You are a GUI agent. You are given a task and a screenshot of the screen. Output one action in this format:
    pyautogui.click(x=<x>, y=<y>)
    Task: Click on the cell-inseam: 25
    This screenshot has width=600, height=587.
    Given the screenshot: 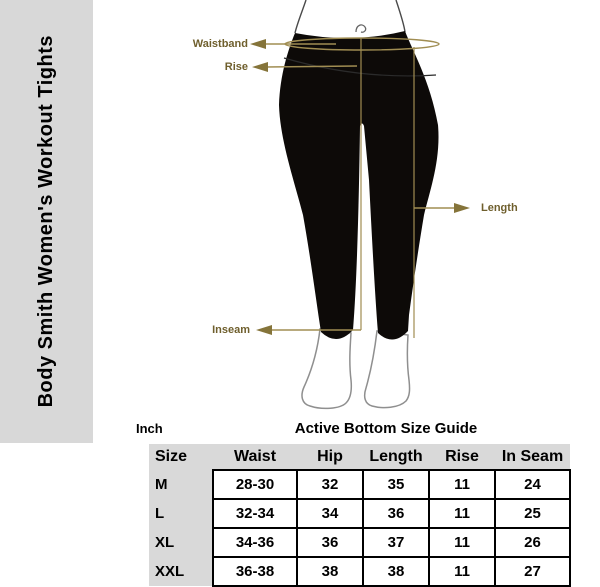 What is the action you would take?
    pyautogui.click(x=532, y=513)
    